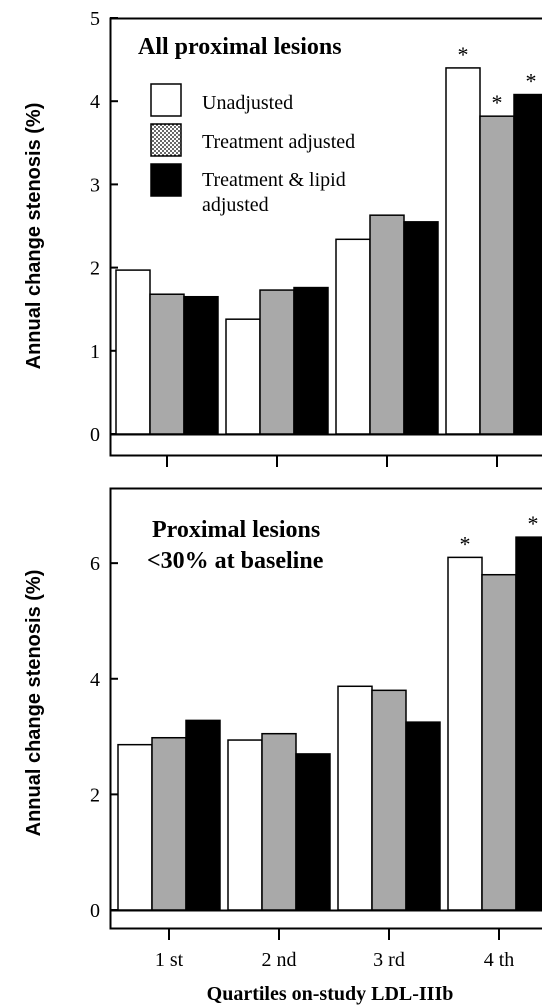 The image size is (542, 1007). I want to click on legend-swatch-treatment-lipid-adjusted, so click(166, 180).